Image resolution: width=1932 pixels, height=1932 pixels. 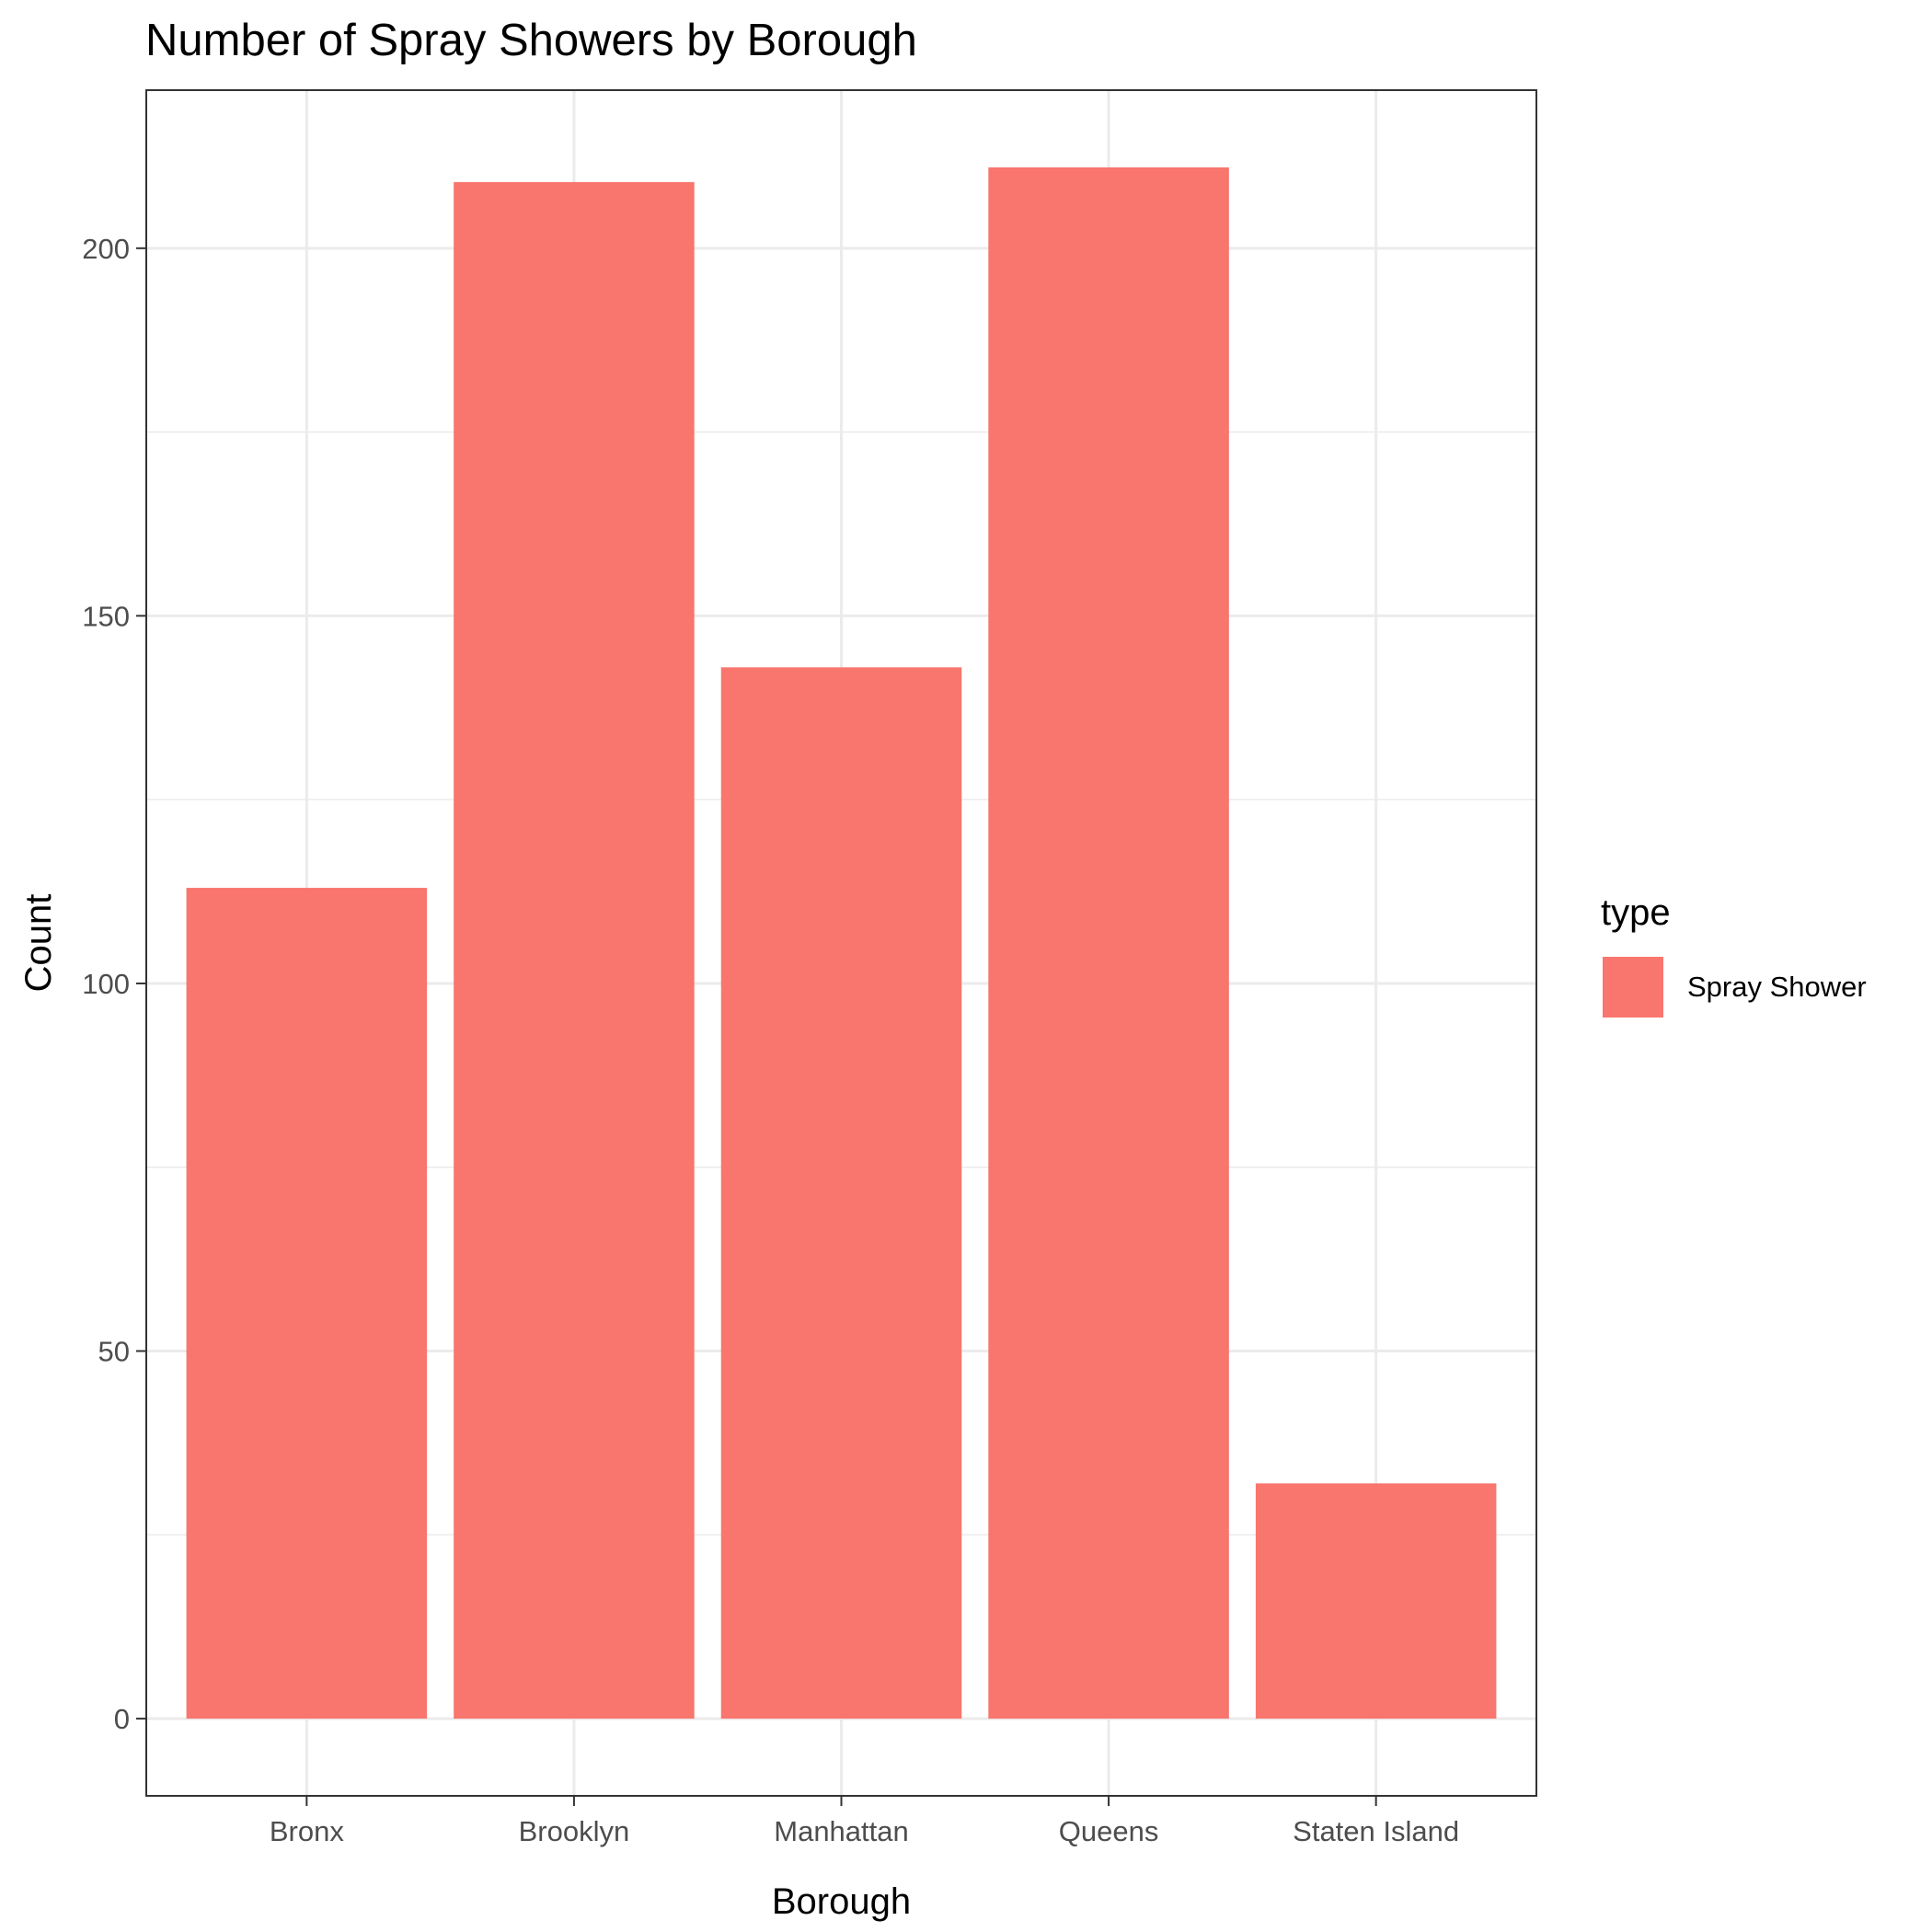 What do you see at coordinates (106, 616) in the screenshot?
I see `y-tick-label: 150` at bounding box center [106, 616].